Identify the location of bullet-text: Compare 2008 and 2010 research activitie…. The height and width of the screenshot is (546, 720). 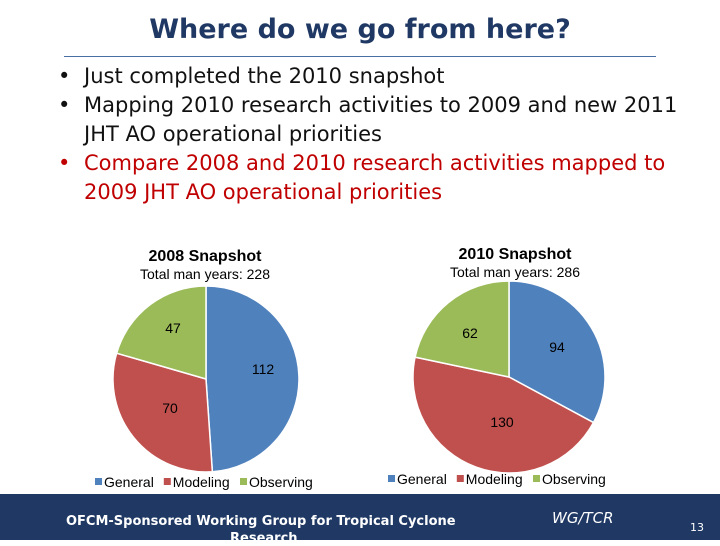
(375, 177).